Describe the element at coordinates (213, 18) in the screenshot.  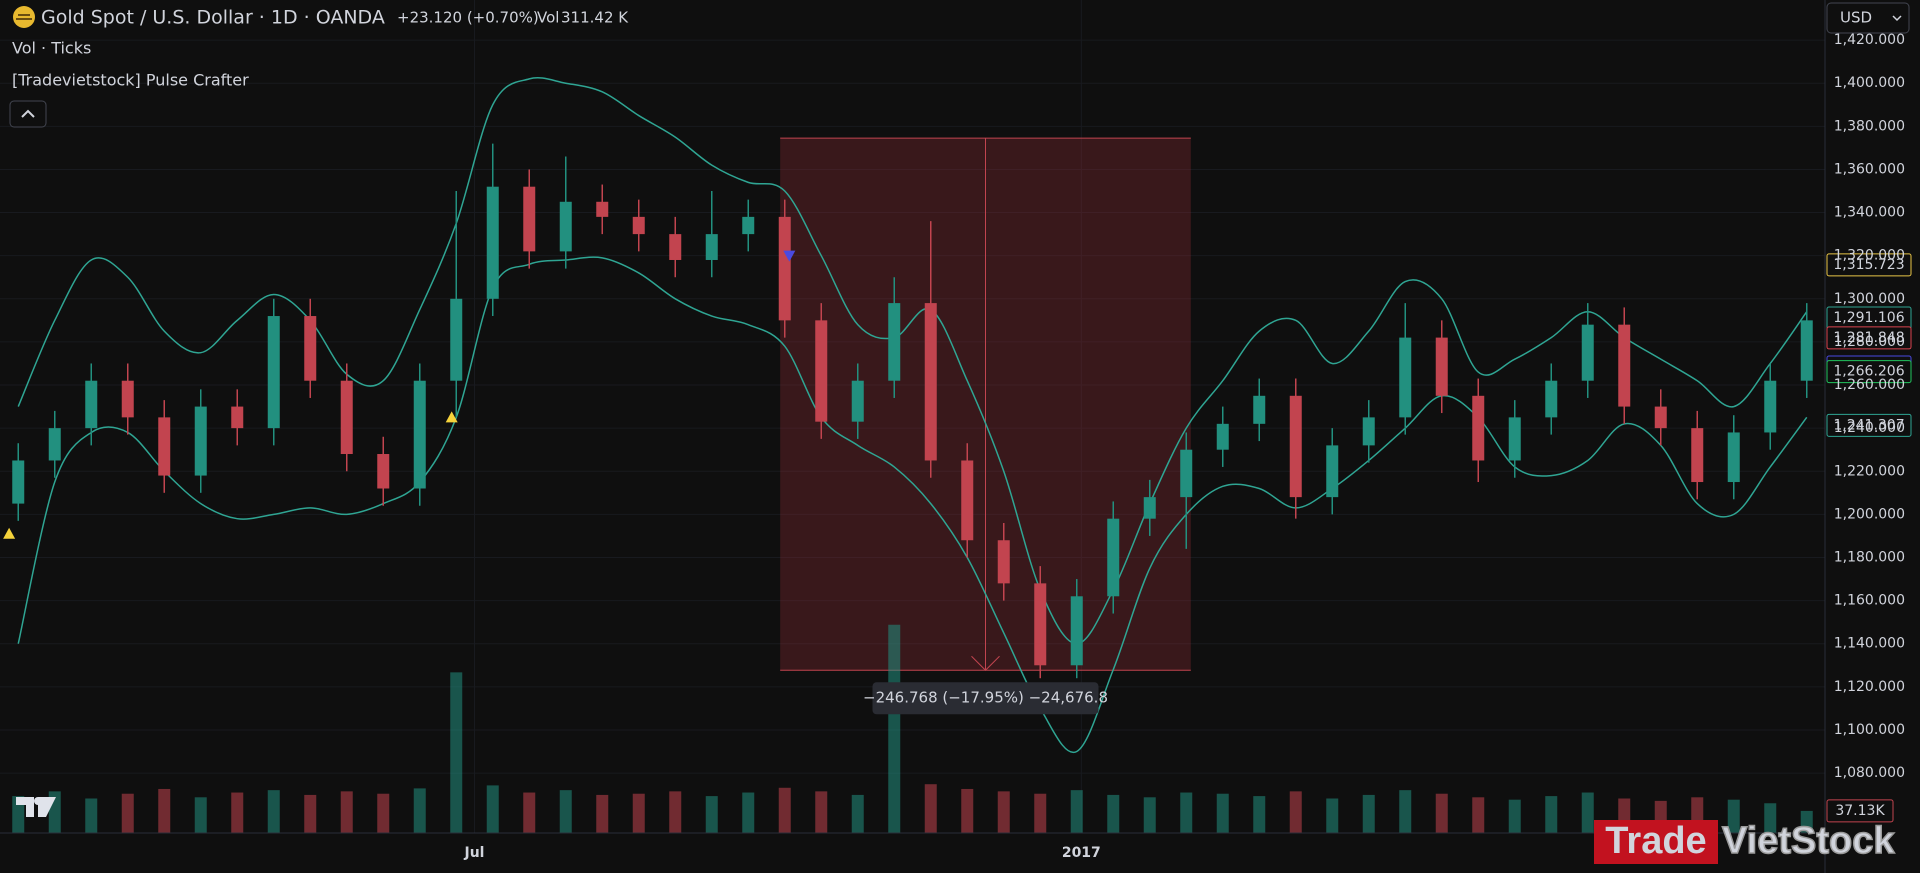
I see `symbol-title: Gold Spot / U.S. Dollar · 1D · OANDA` at that location.